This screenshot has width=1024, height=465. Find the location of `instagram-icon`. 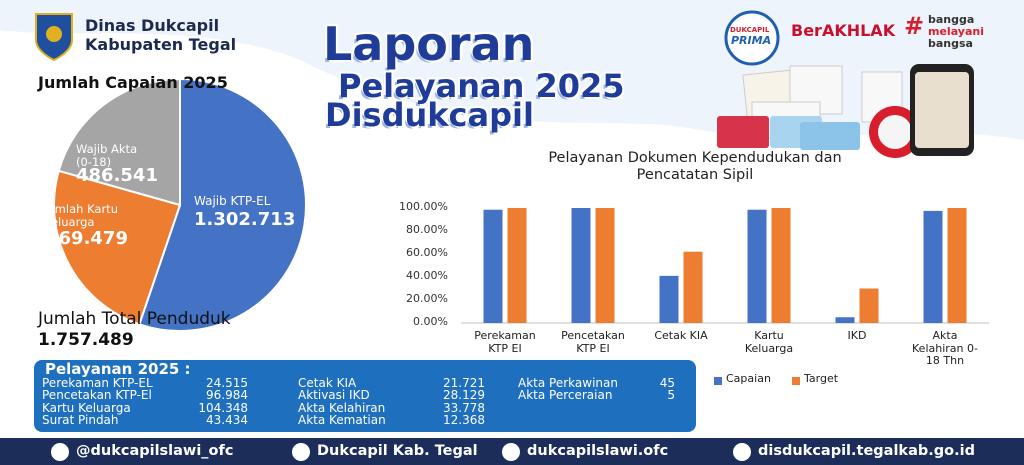

instagram-icon is located at coordinates (60, 452).